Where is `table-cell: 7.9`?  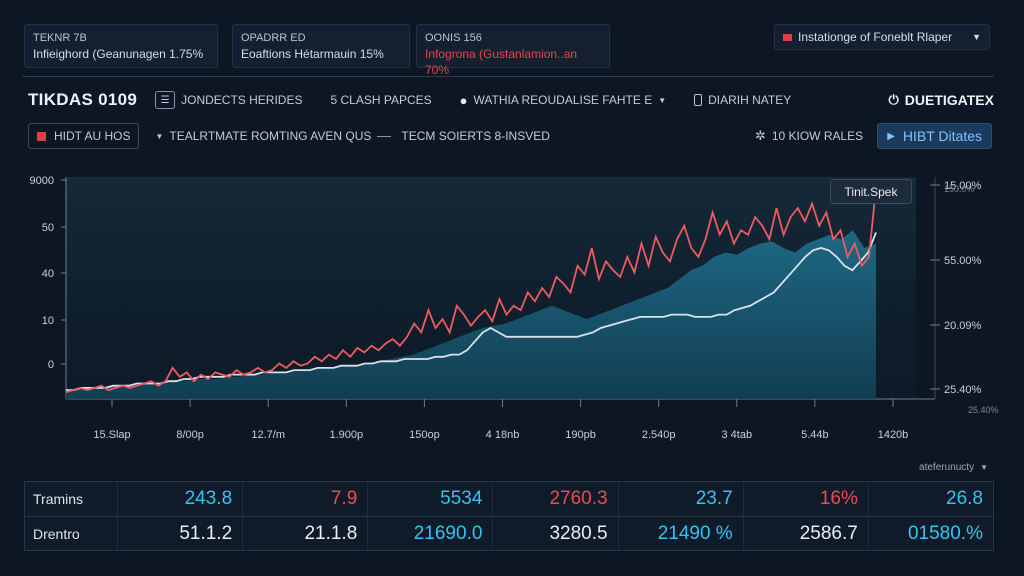
table-cell: 7.9 is located at coordinates (304, 499).